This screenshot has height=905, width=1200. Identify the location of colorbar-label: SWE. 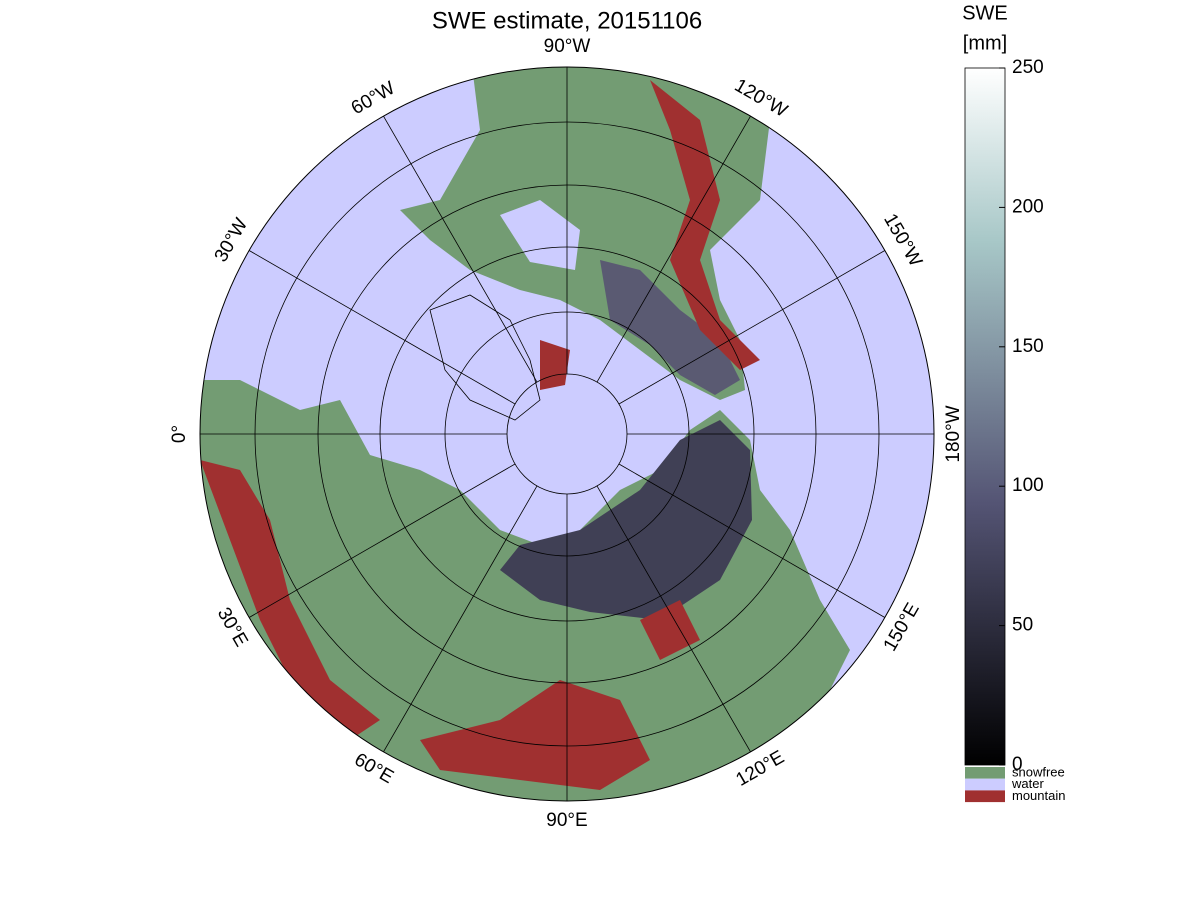
(985, 13).